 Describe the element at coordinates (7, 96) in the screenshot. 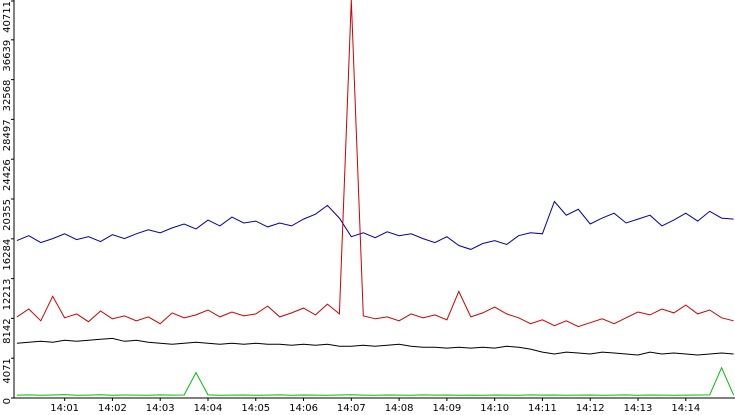

I see `y-tick-label: 32568` at that location.